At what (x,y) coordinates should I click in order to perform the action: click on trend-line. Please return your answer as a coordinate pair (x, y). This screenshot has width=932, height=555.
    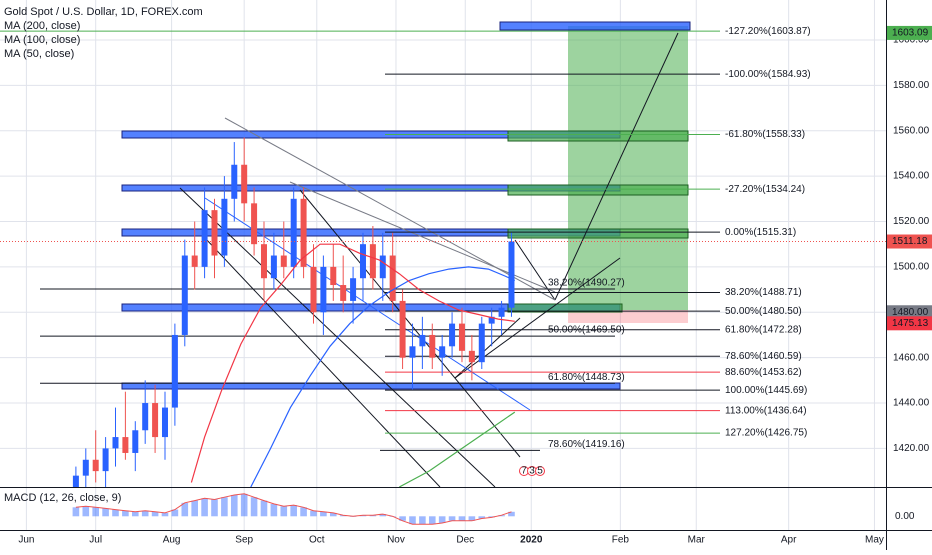
    Looking at the image, I should click on (367, 304).